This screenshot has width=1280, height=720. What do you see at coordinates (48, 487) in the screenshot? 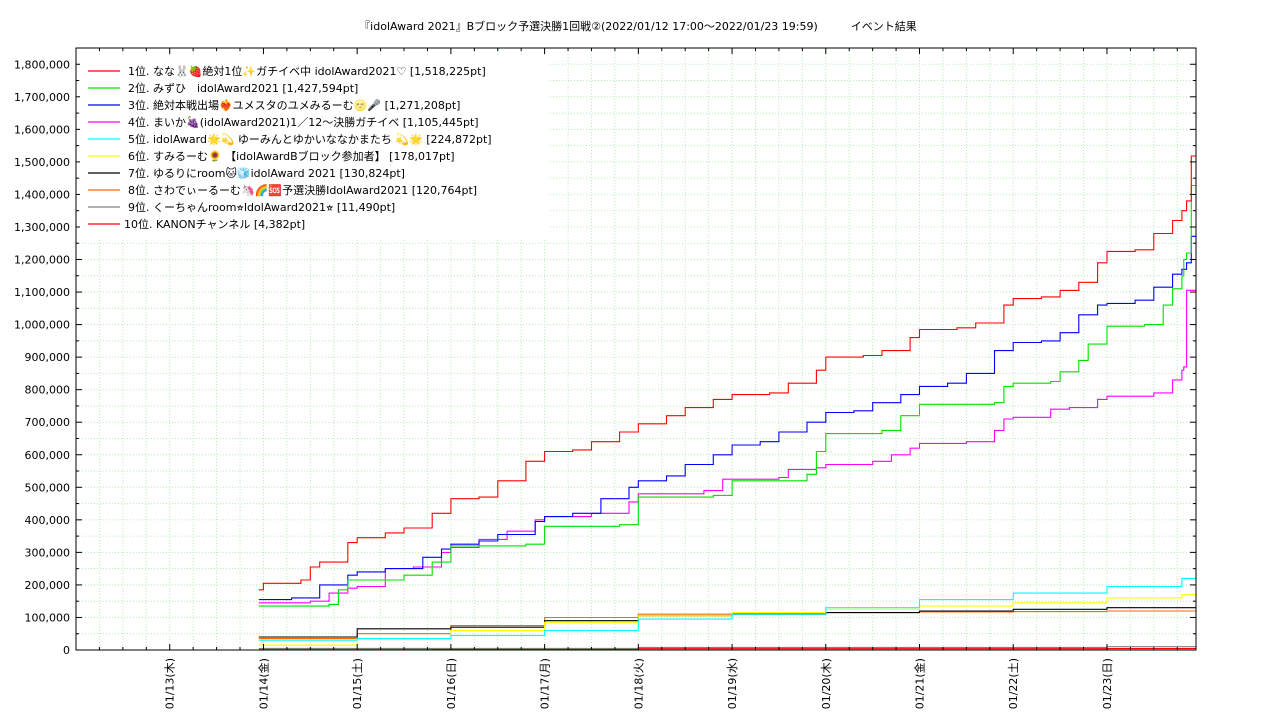
I see `y-tick-label: 500,000` at bounding box center [48, 487].